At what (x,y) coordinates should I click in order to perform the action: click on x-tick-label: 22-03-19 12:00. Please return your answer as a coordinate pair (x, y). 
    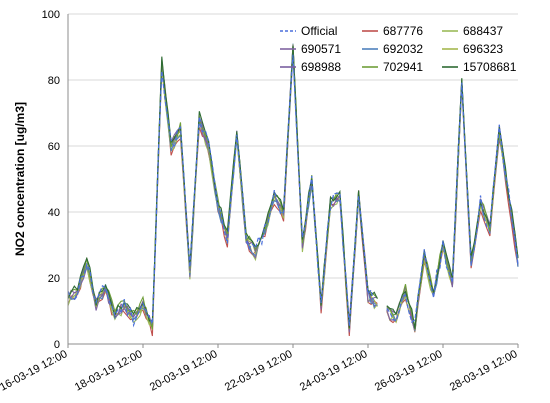
    Looking at the image, I should click on (259, 371).